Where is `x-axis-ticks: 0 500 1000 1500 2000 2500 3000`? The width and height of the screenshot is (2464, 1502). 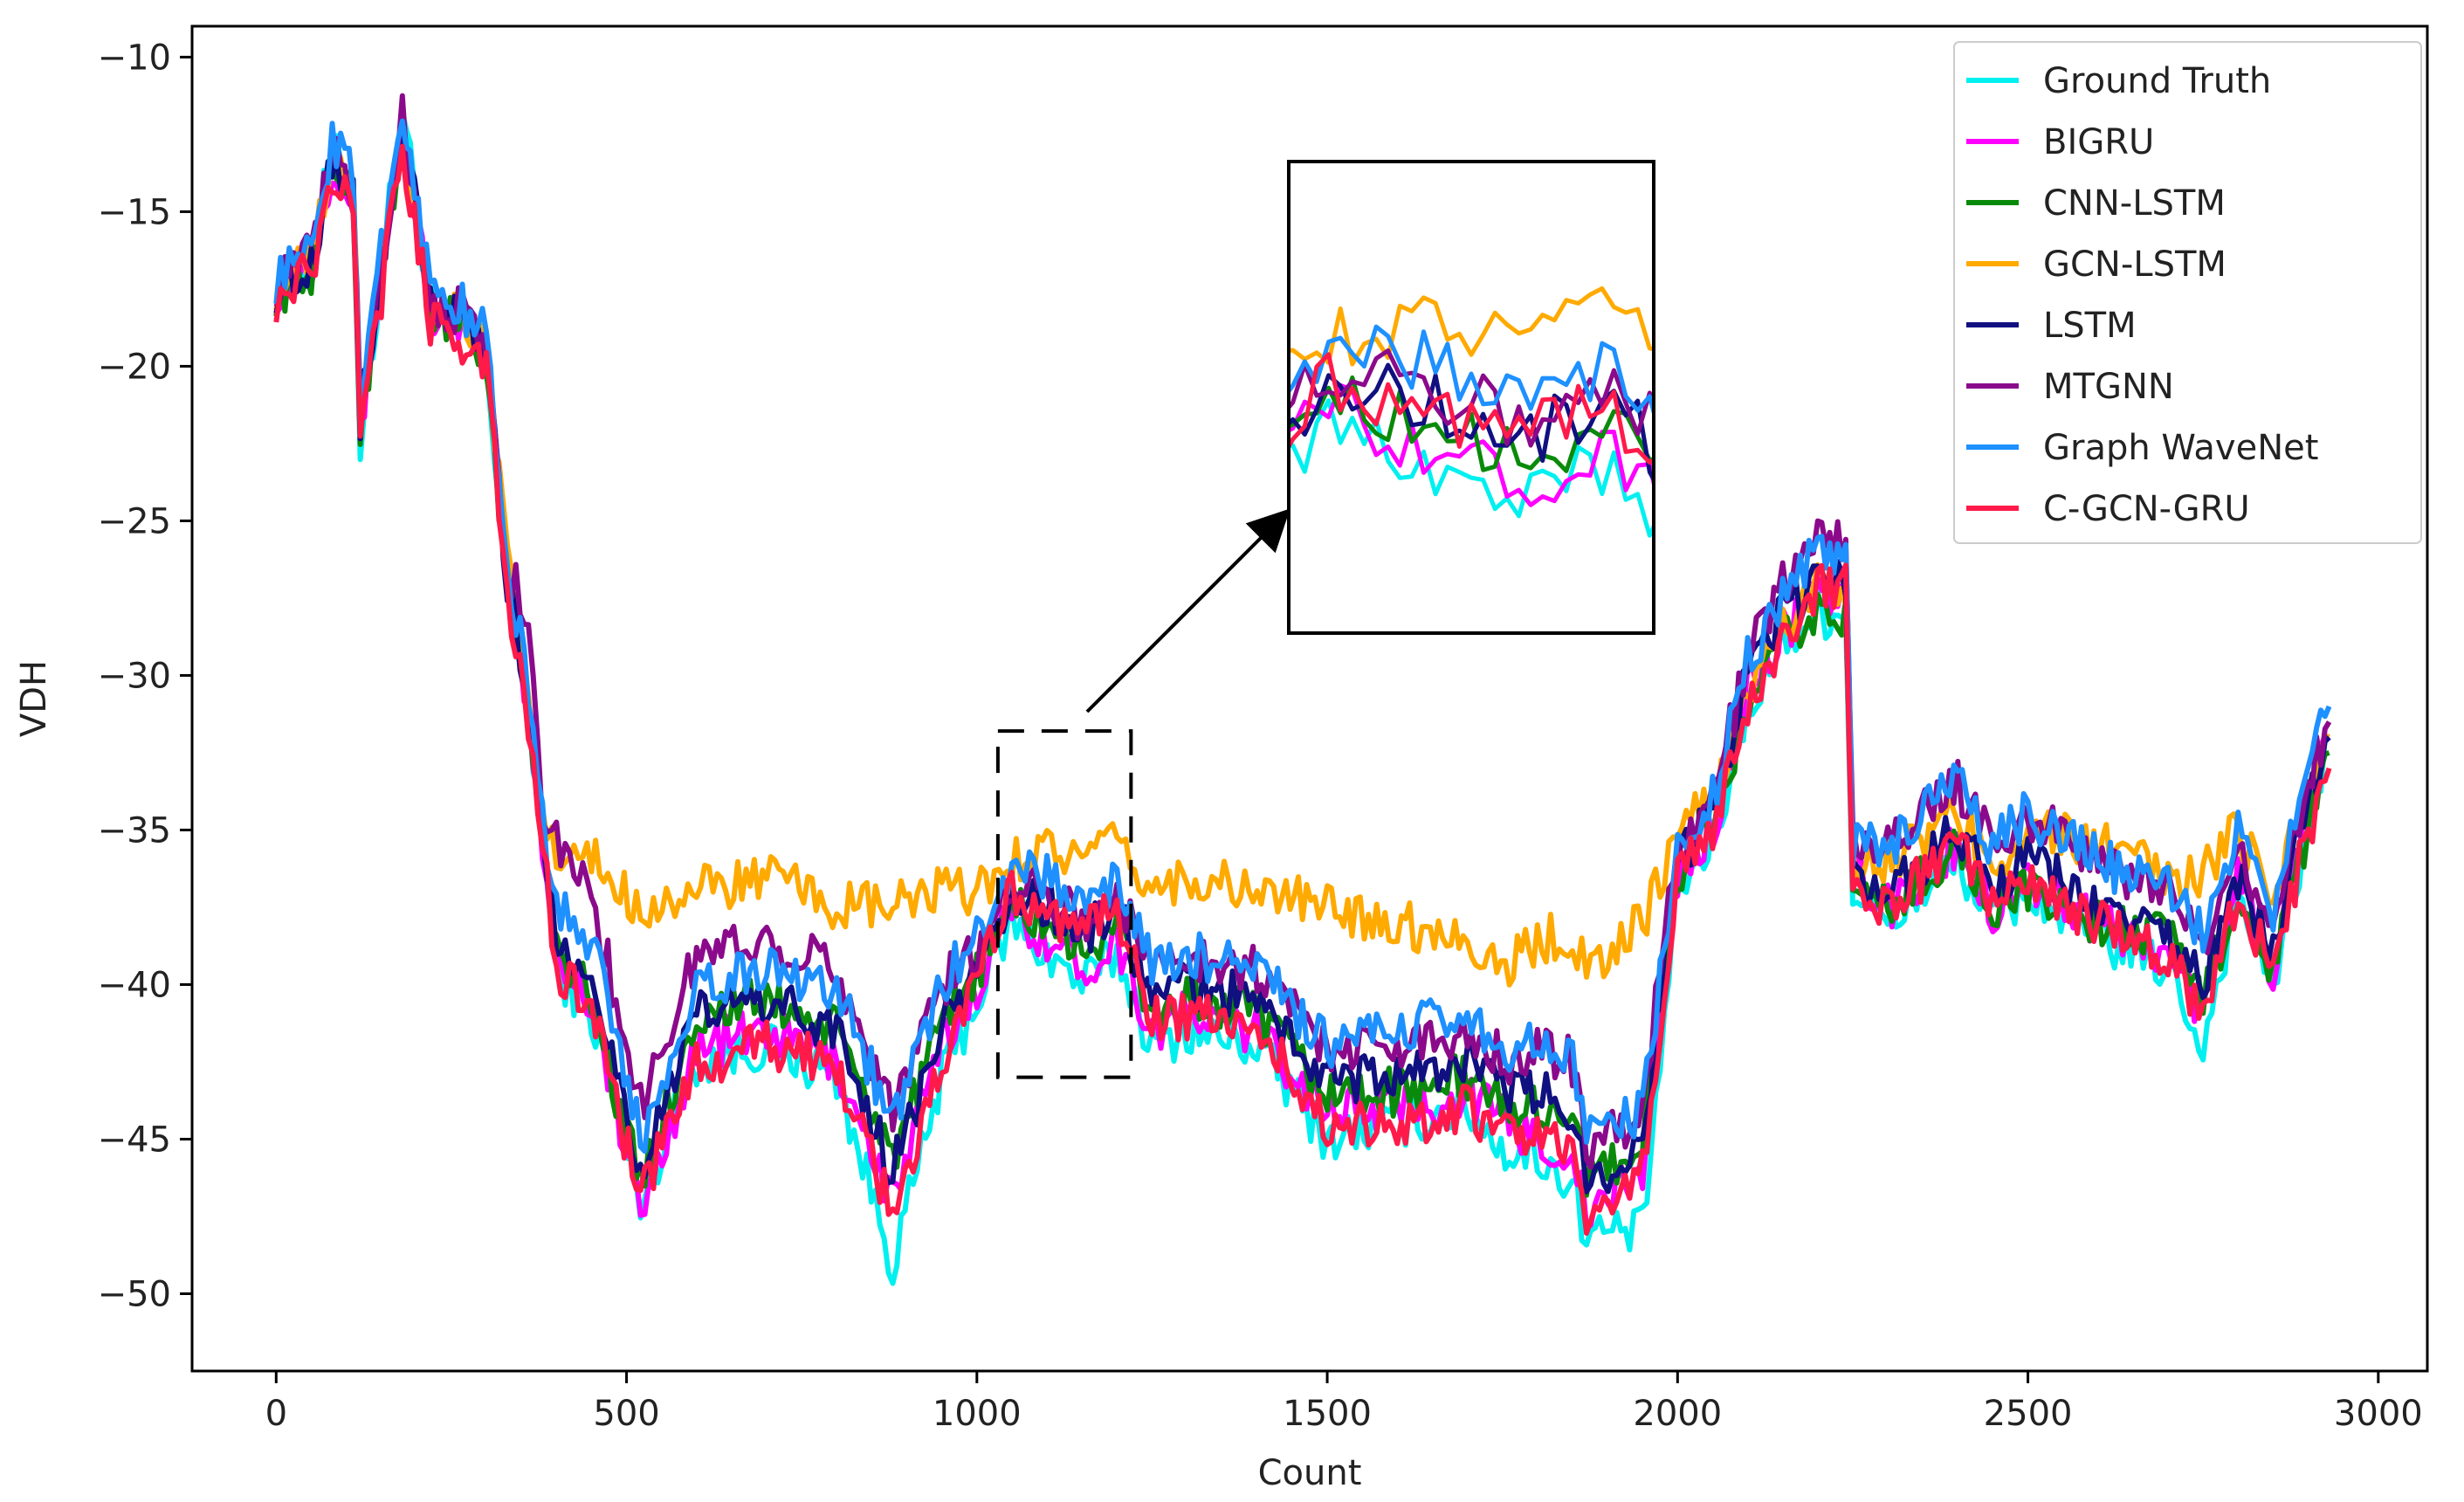
x-axis-ticks: 0 500 1000 1500 2000 2500 3000 is located at coordinates (1344, 1402).